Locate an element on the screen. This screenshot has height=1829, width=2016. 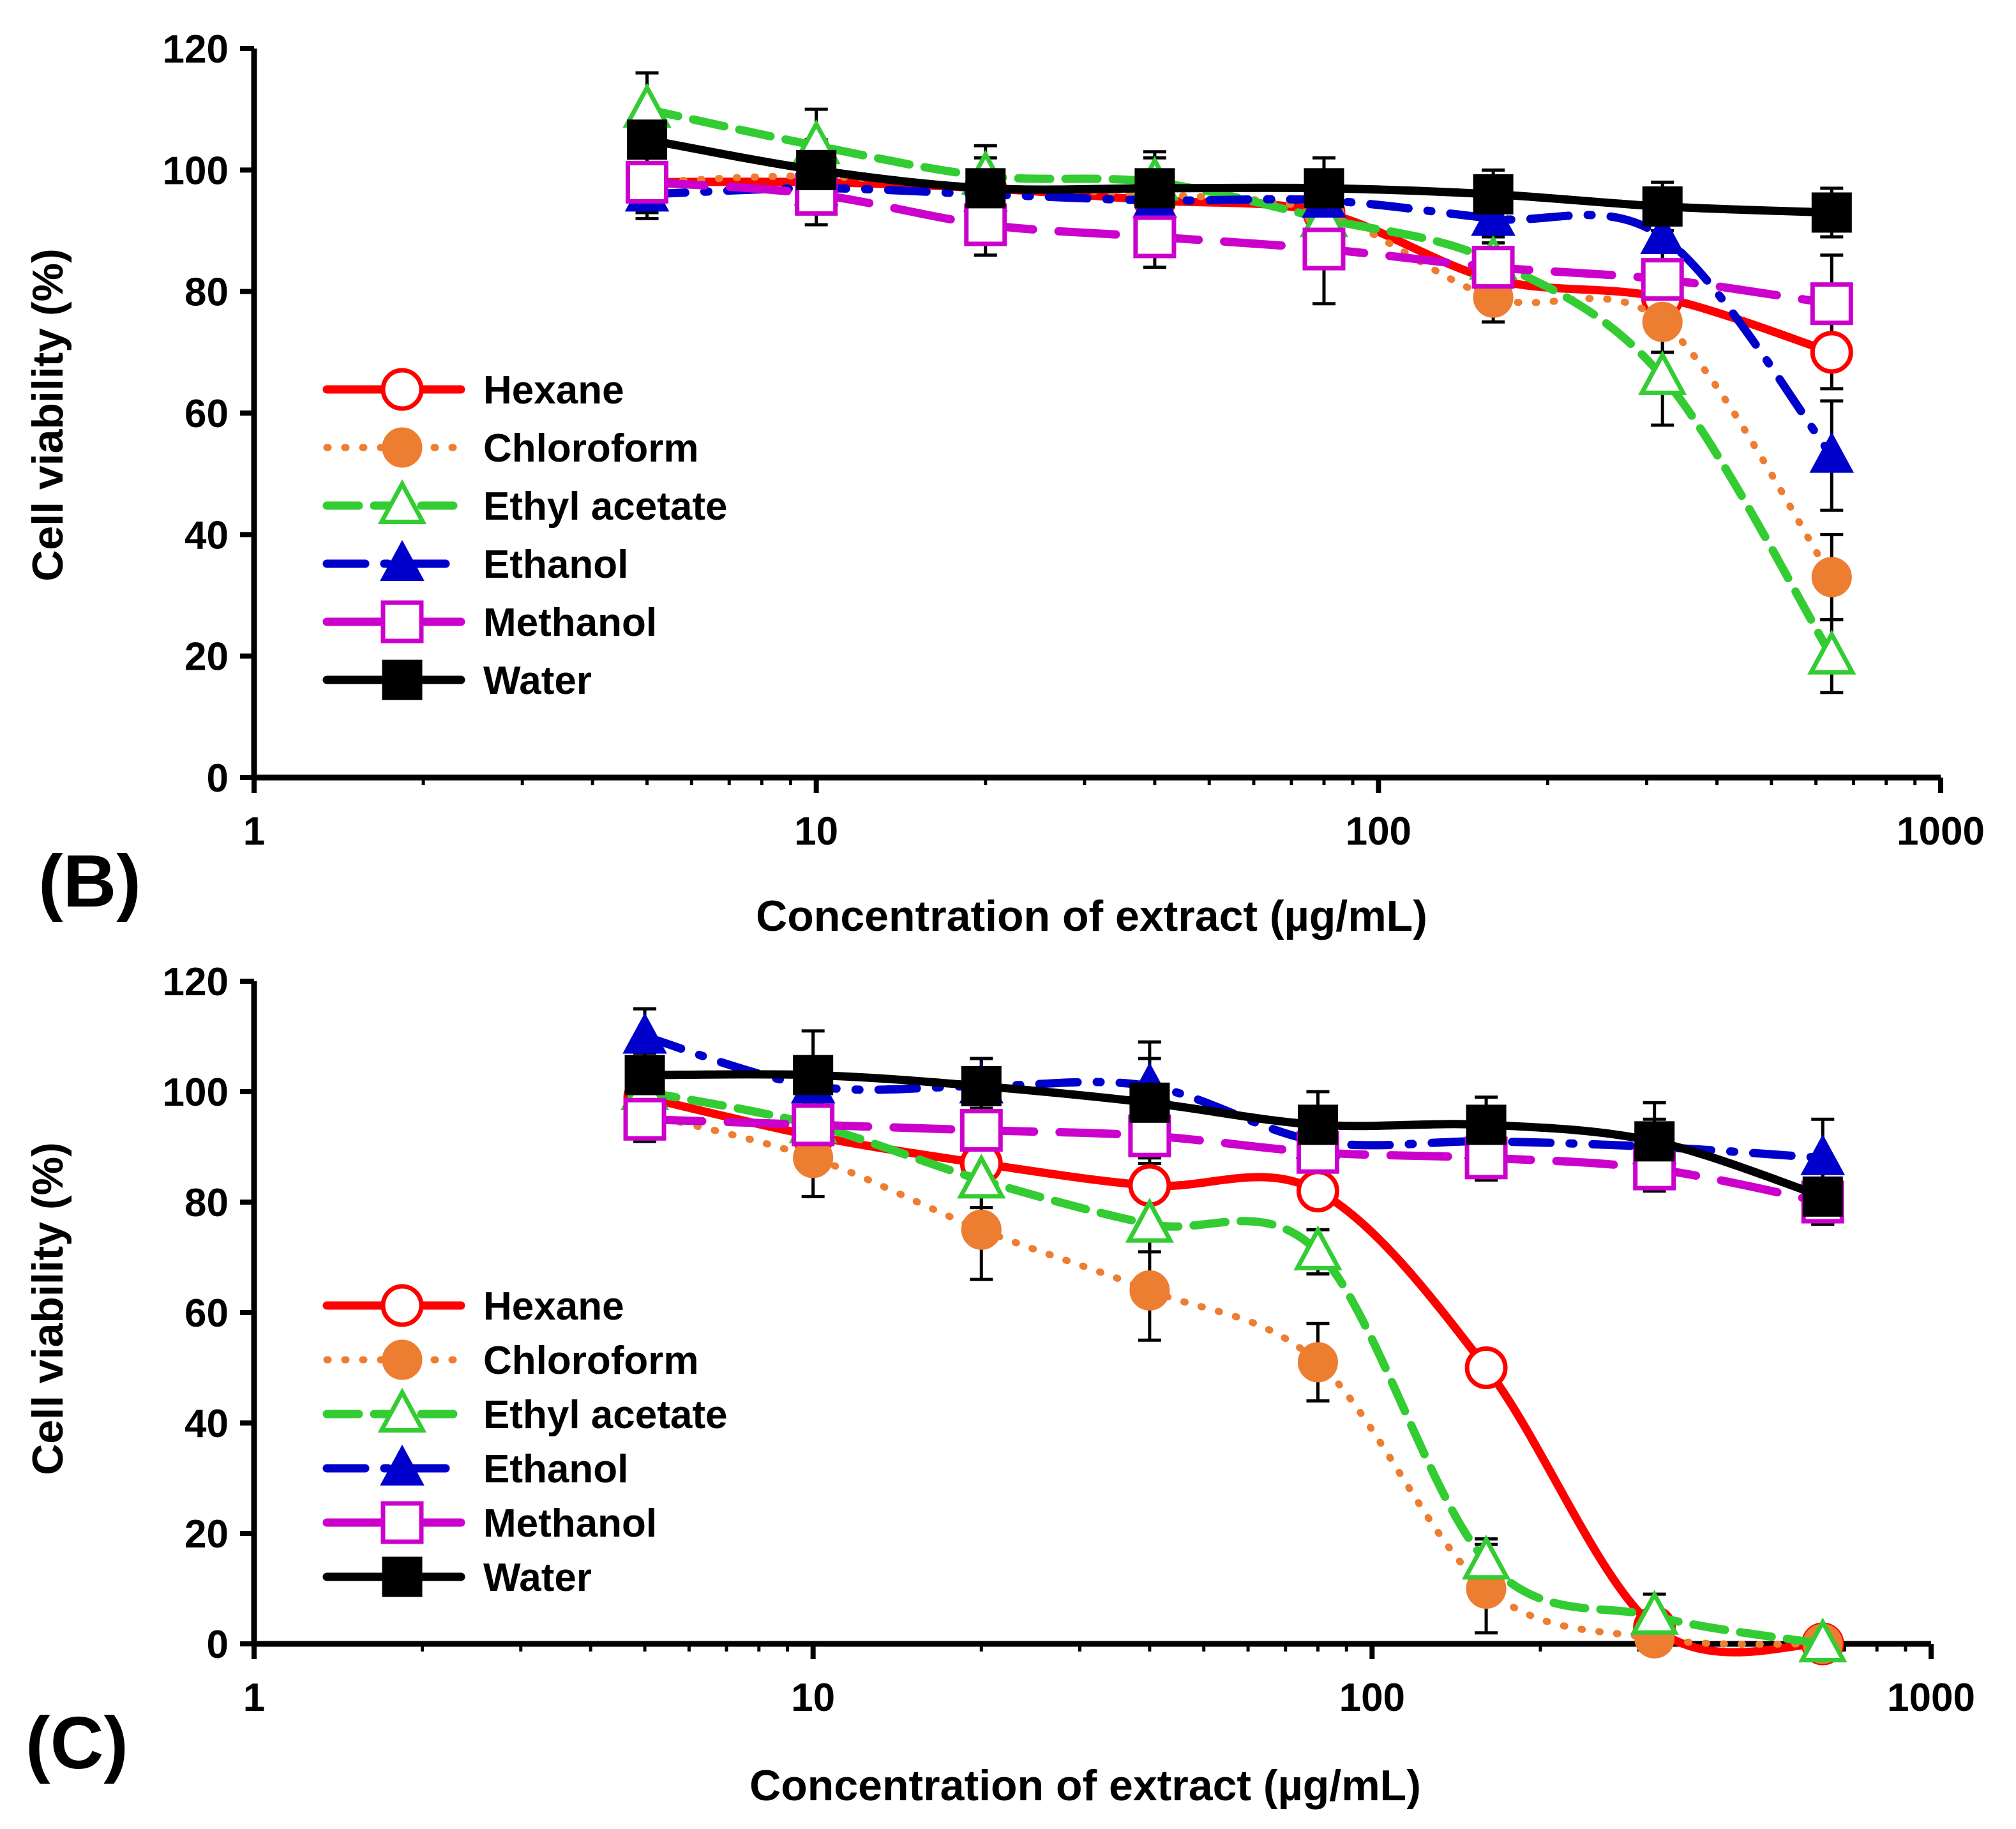
legend-marker-hexane is located at coordinates (402, 1306).